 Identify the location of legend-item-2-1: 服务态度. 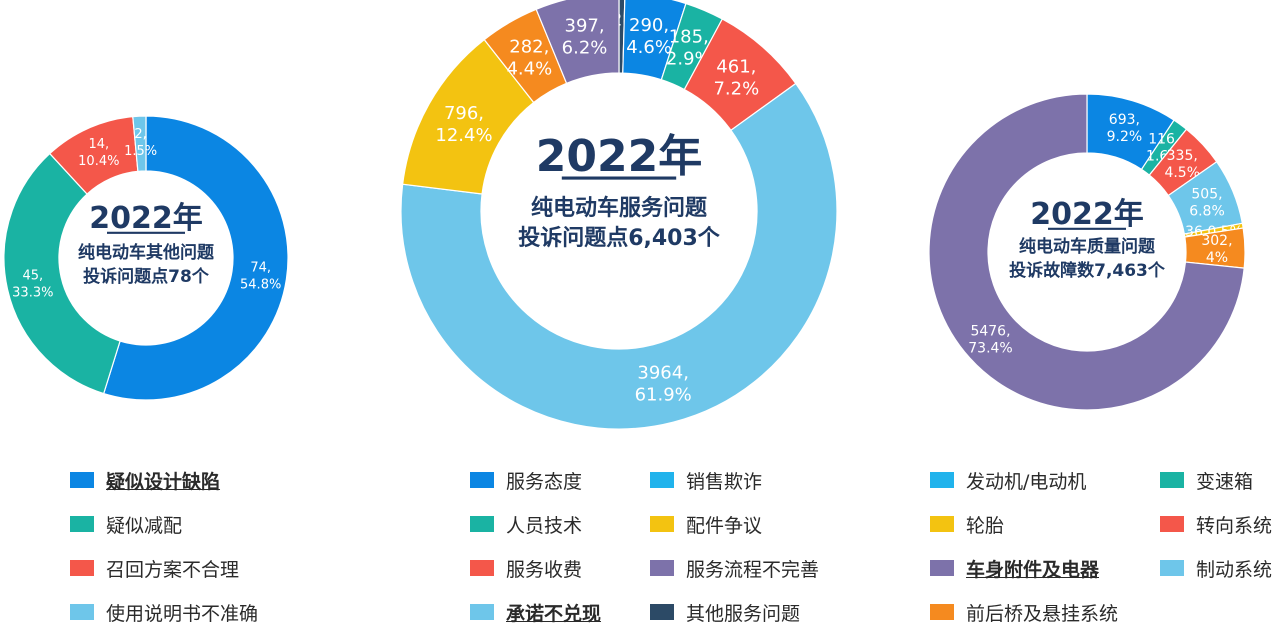
(526, 480).